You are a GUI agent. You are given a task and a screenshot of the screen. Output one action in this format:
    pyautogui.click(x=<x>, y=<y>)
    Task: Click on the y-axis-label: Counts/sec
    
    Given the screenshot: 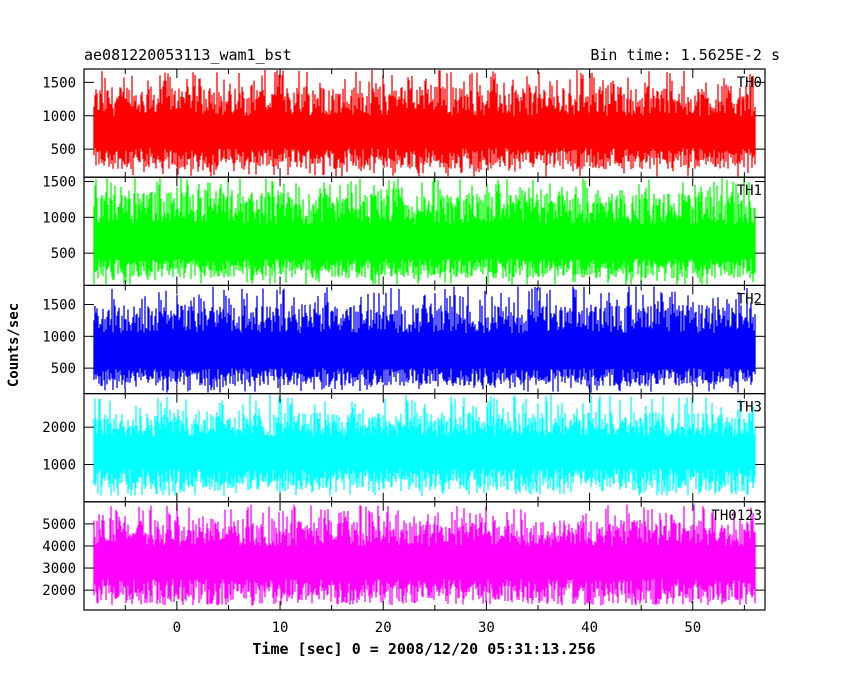 What is the action you would take?
    pyautogui.click(x=14, y=345)
    